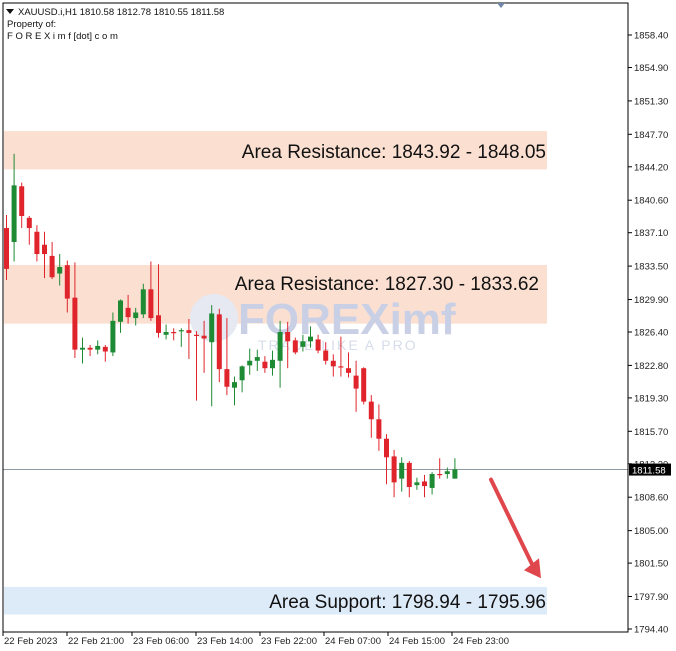 The height and width of the screenshot is (651, 676). Describe the element at coordinates (651, 101) in the screenshot. I see `y-tick-label: 1851.30` at that location.